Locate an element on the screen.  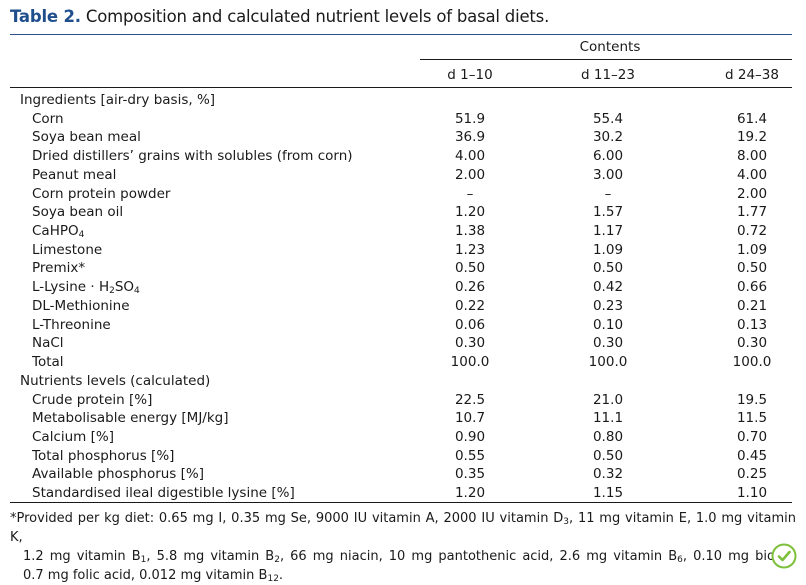
table-row: Corn 51.9 55.4 61.4 is located at coordinates (403, 119).